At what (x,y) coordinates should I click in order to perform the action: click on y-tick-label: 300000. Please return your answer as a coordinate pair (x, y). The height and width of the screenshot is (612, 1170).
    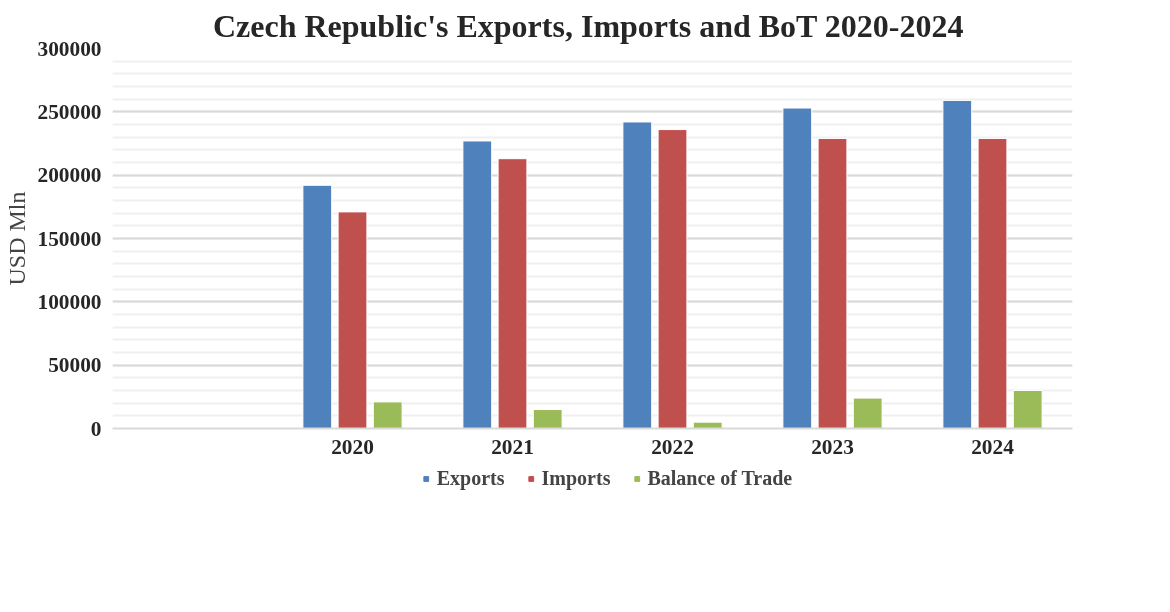
    Looking at the image, I should click on (69, 48).